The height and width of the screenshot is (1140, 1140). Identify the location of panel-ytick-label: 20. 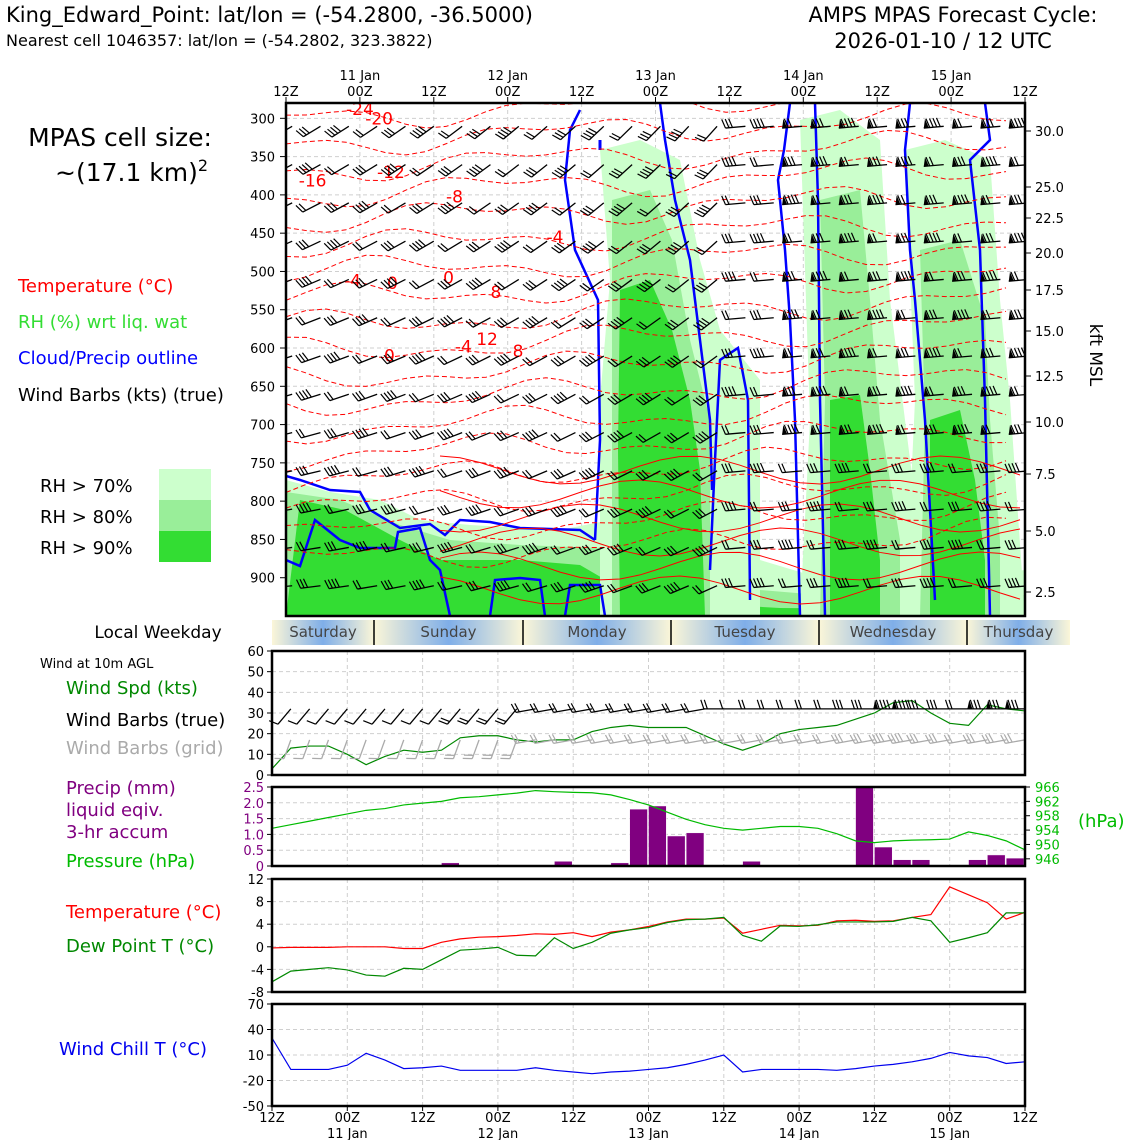
(255, 735).